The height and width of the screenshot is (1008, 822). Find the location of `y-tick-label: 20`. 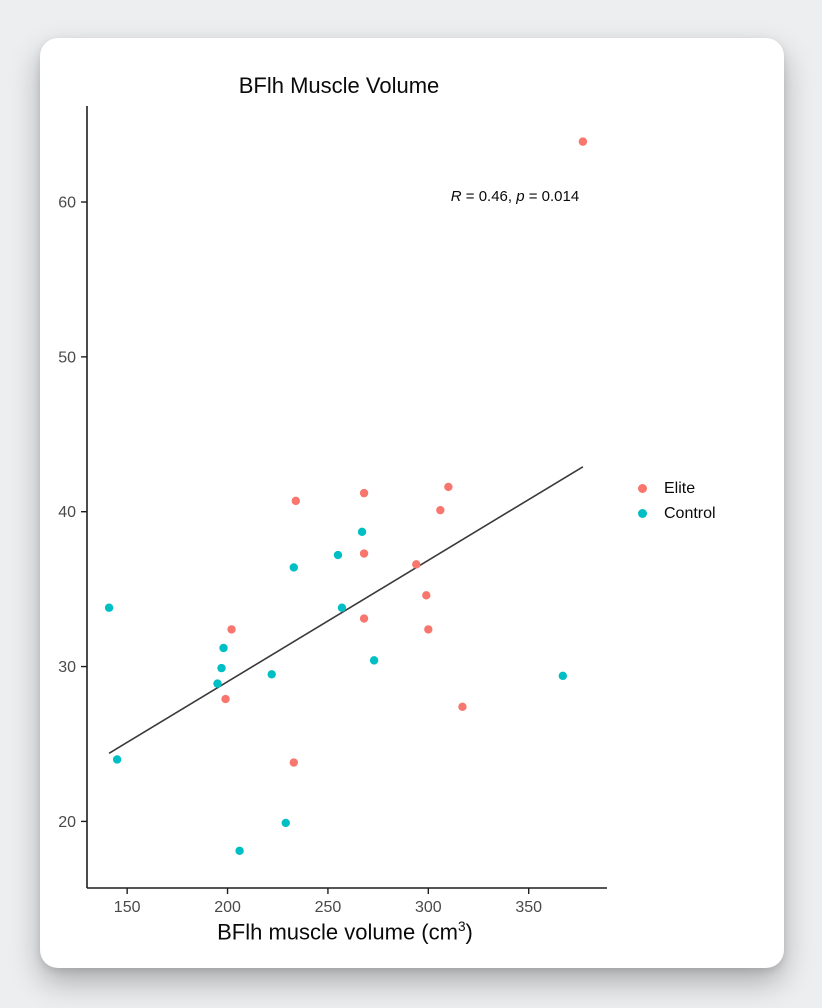

y-tick-label: 20 is located at coordinates (67, 822).